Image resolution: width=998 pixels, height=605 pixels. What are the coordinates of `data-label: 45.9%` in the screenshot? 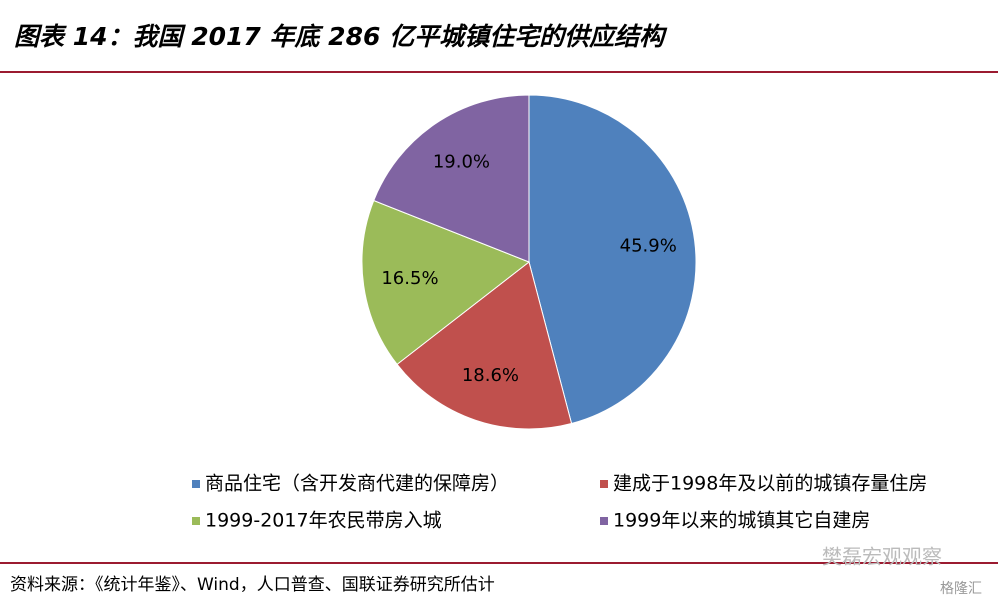 It's located at (648, 246).